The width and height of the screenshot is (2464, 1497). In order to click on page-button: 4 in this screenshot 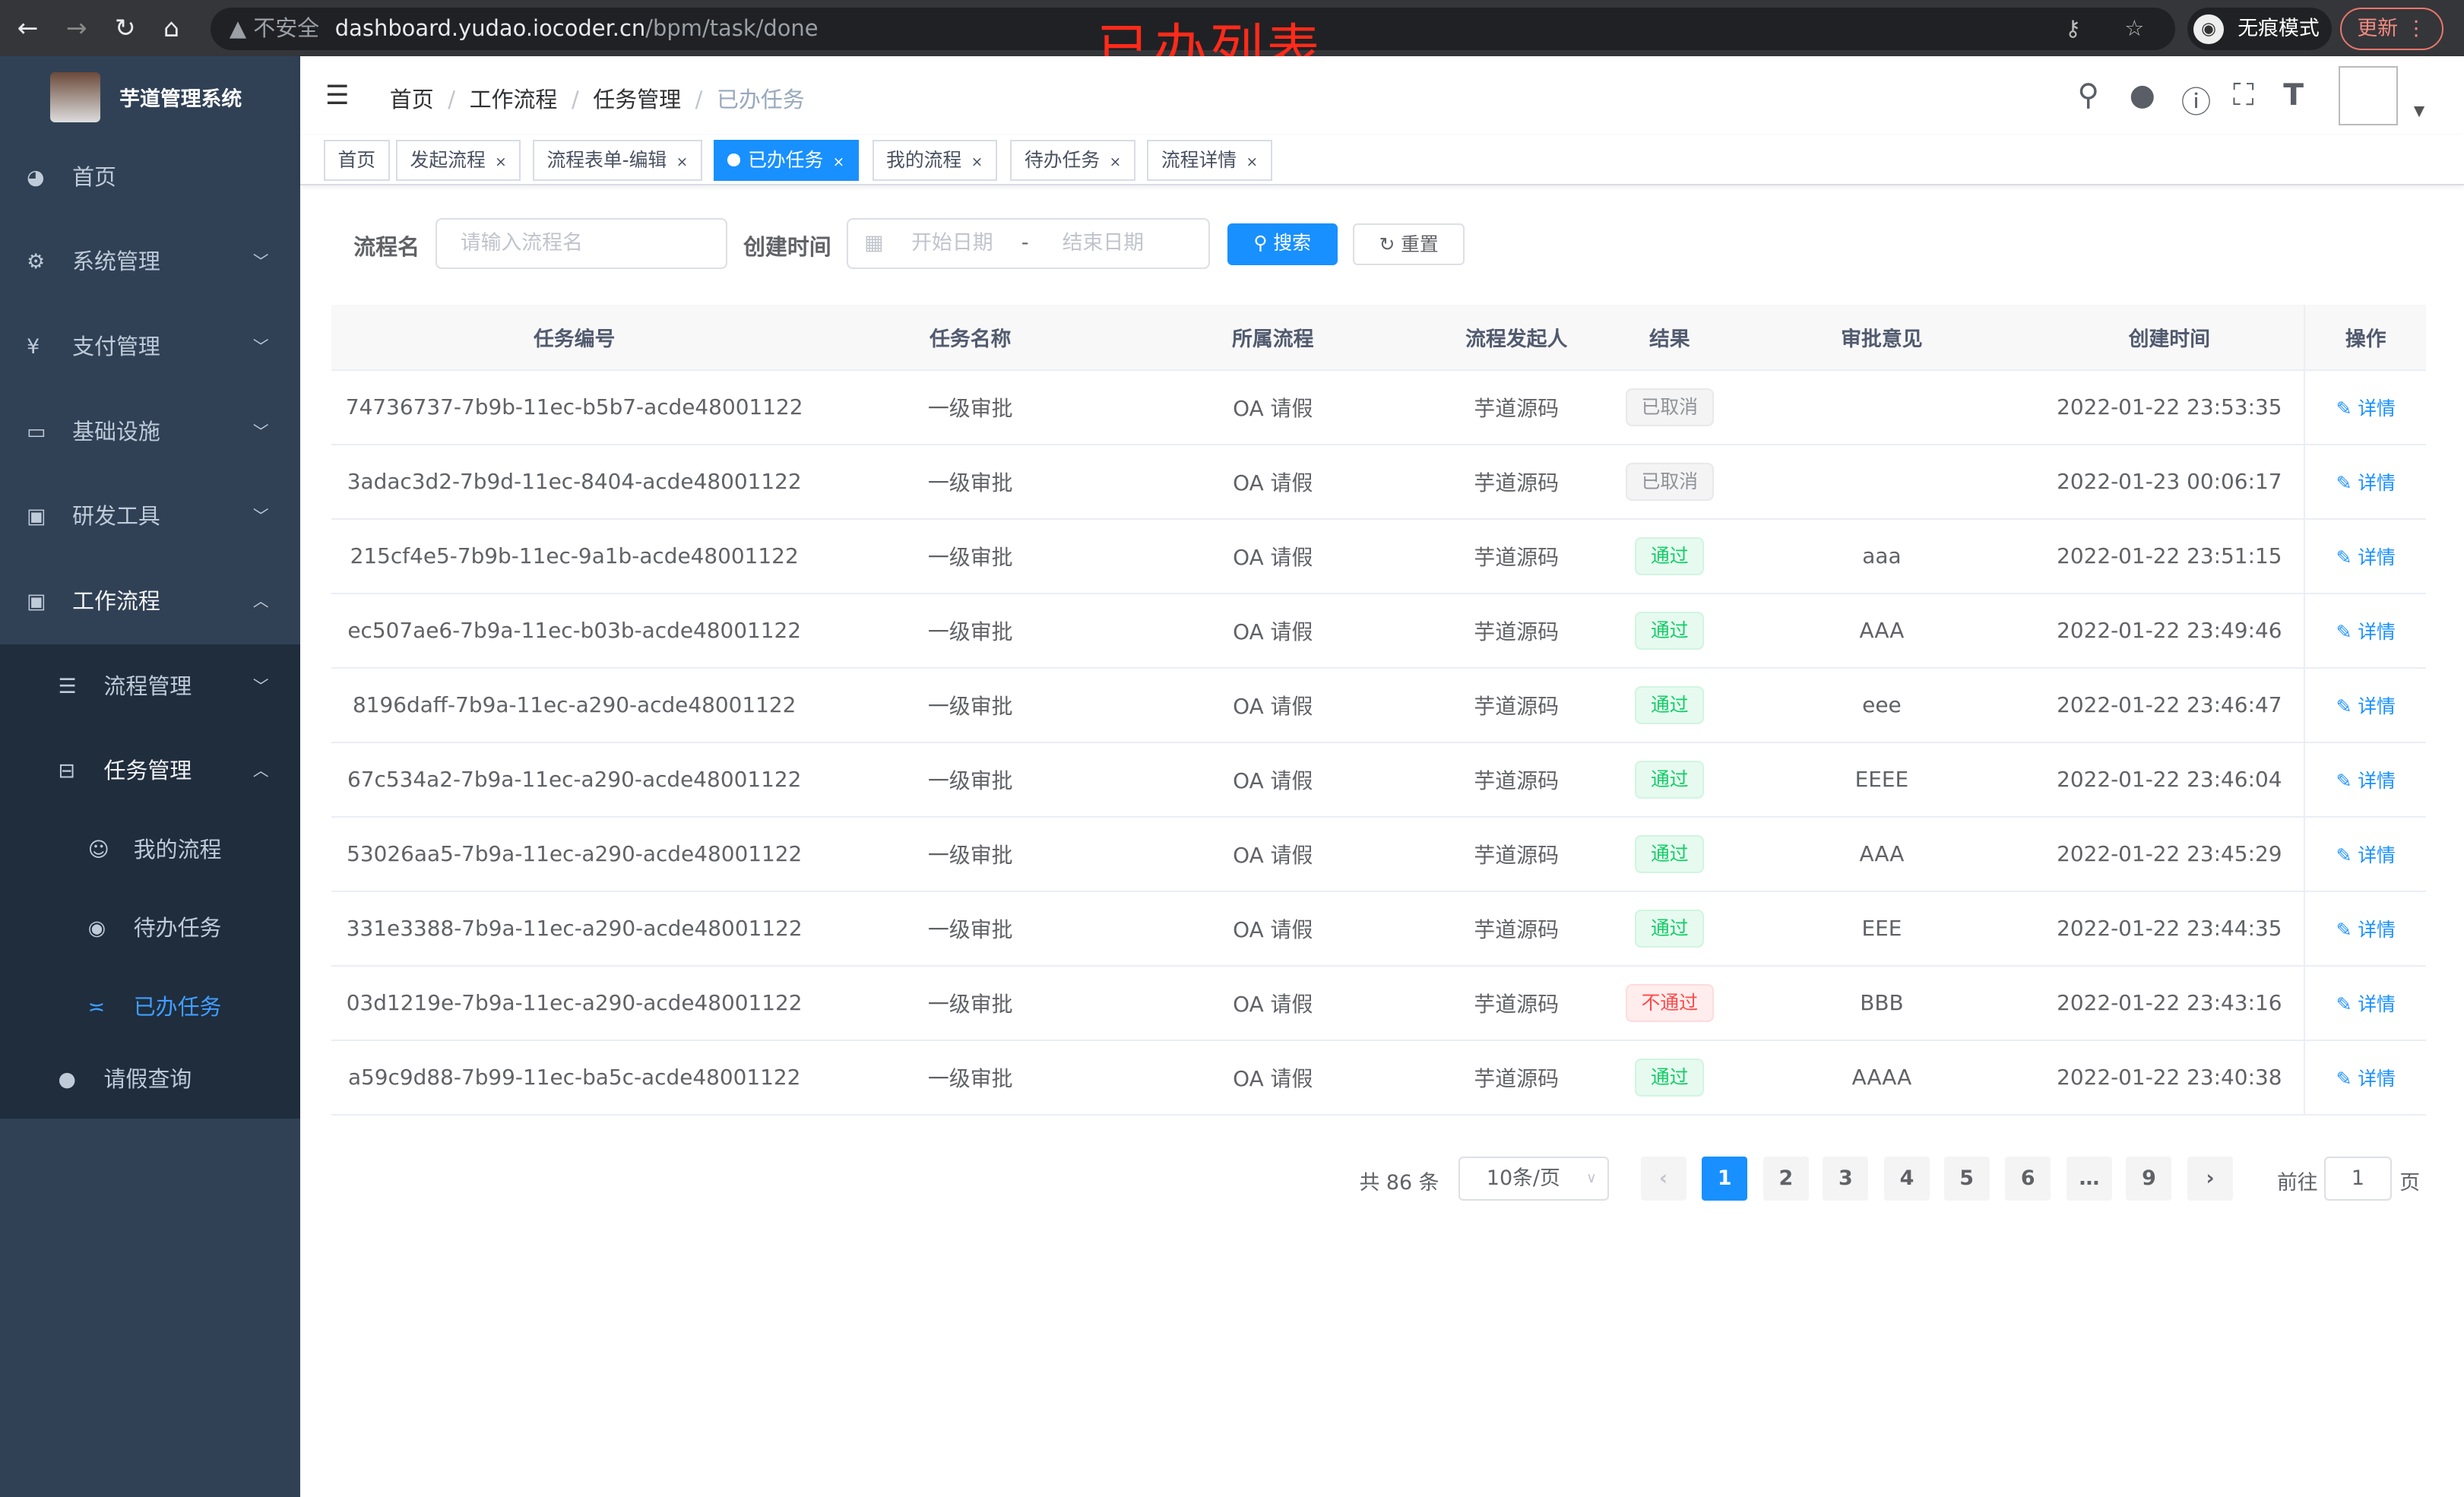, I will do `click(1907, 1178)`.